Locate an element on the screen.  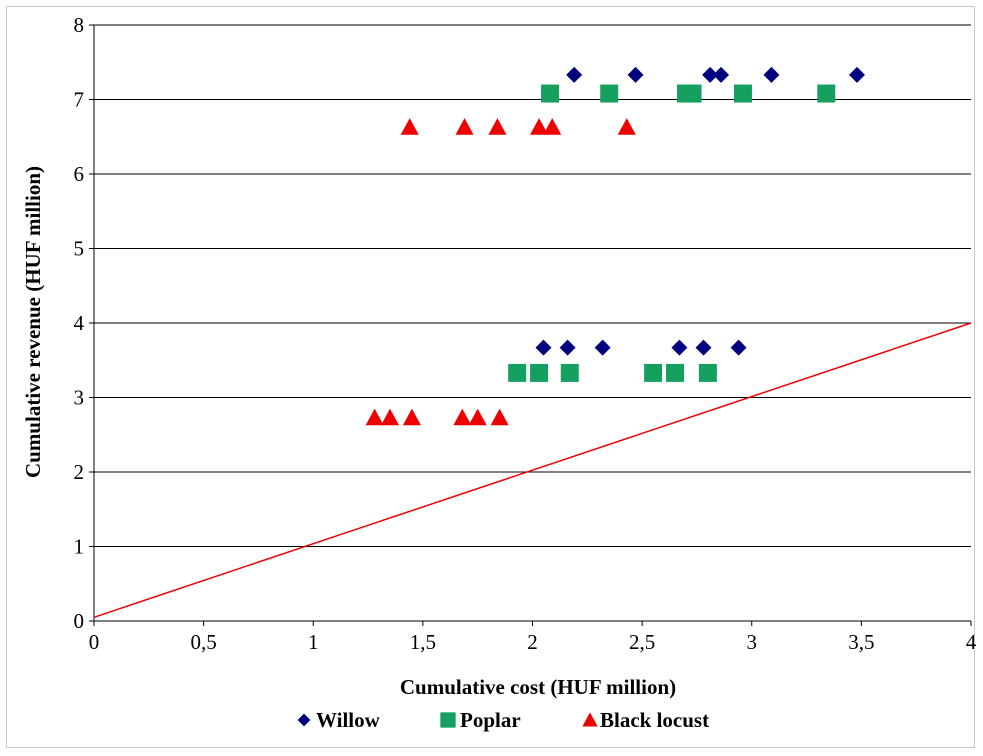
legend-item-black-locust: Black locust is located at coordinates (645, 720).